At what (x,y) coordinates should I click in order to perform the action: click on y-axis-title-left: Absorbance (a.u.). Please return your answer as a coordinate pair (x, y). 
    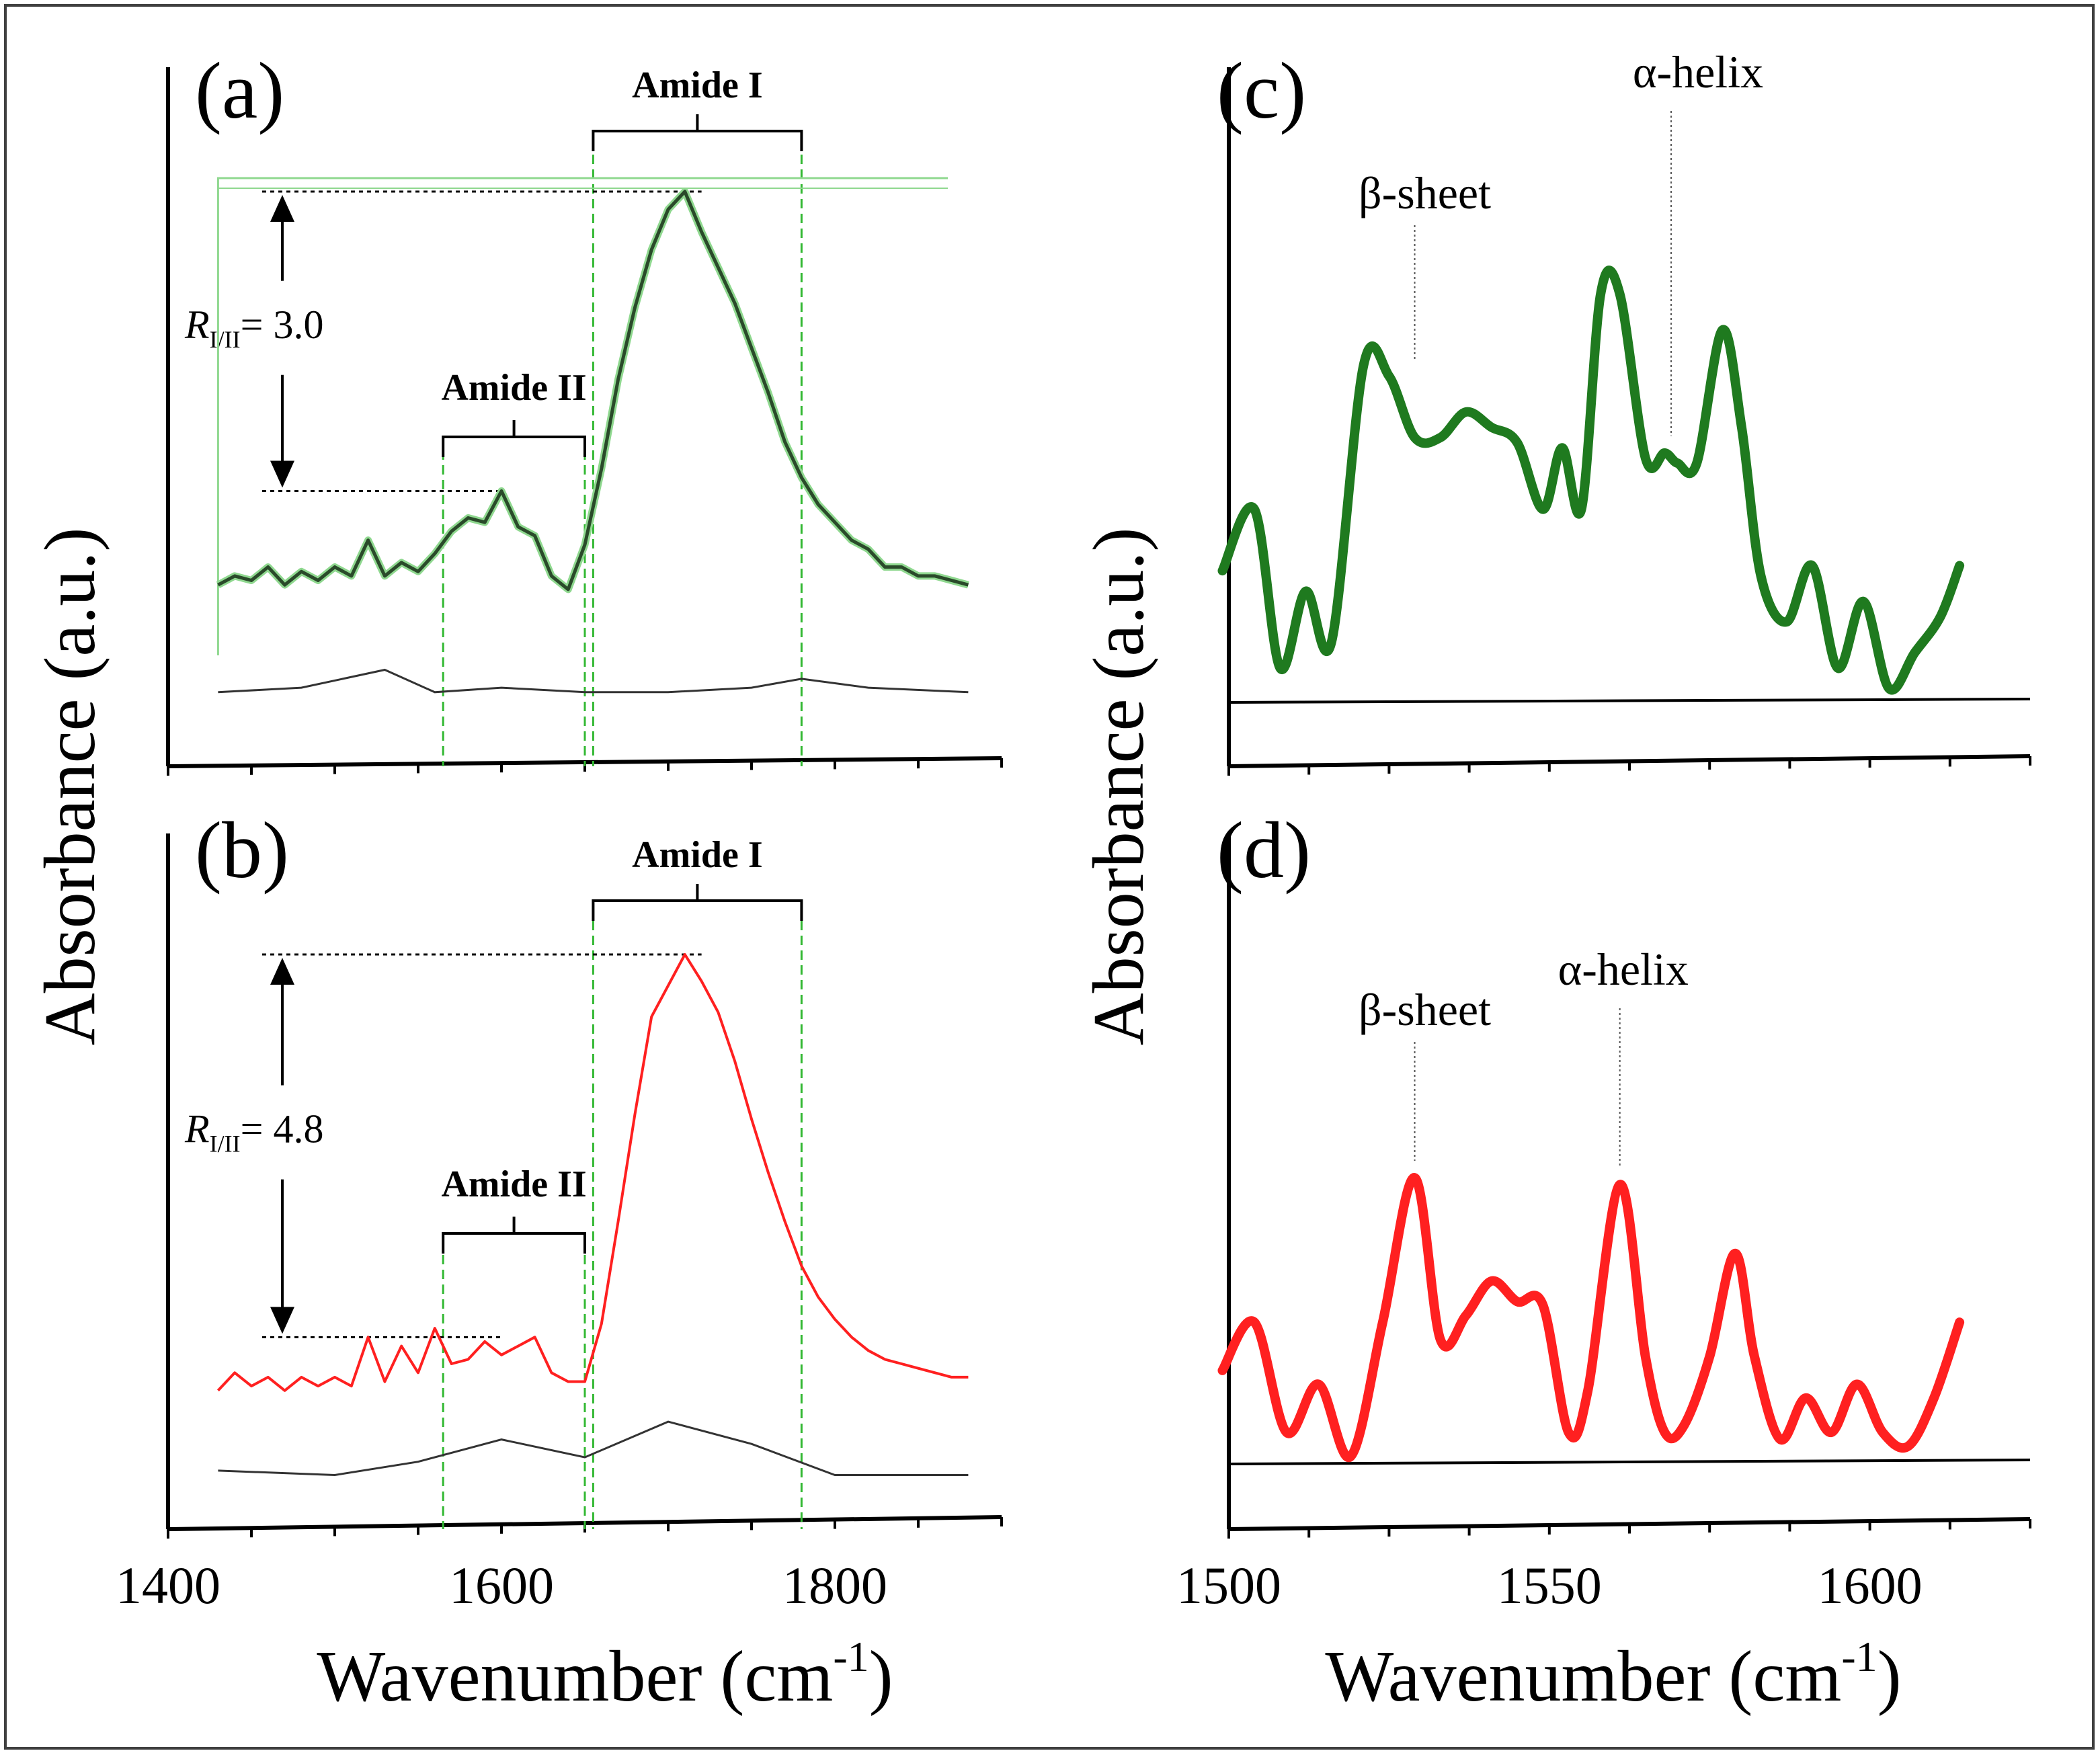
    Looking at the image, I should click on (70, 787).